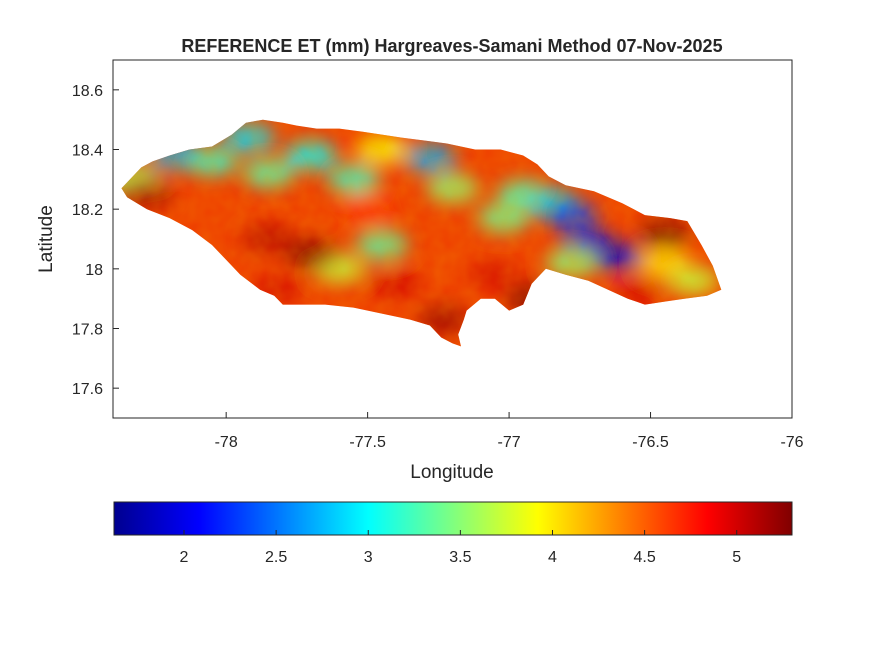 This screenshot has height=656, width=875. I want to click on colorbar: 2 2.5 3 3.5 4 4.5 5, so click(453, 533).